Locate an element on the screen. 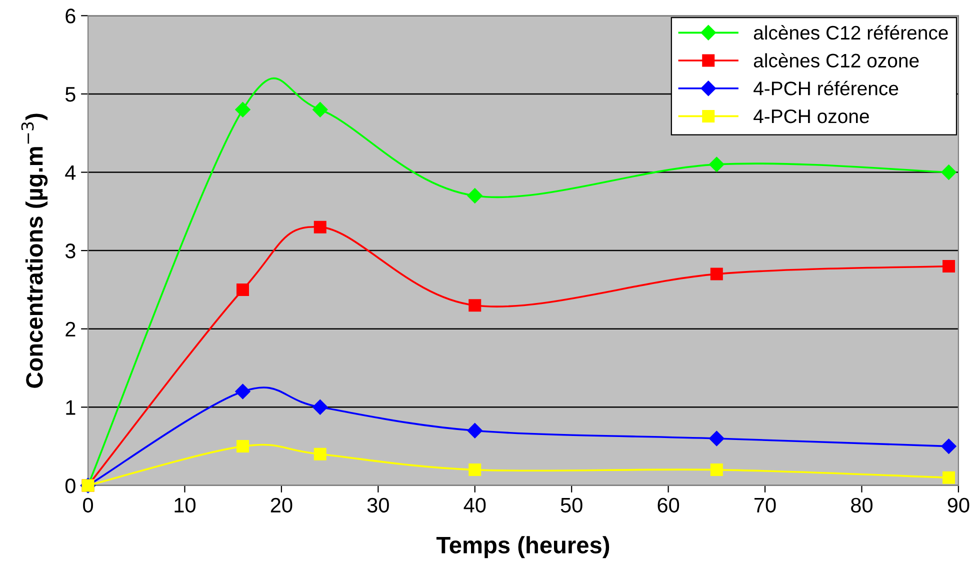 The width and height of the screenshot is (978, 580). x-tick-label: 80 is located at coordinates (861, 505).